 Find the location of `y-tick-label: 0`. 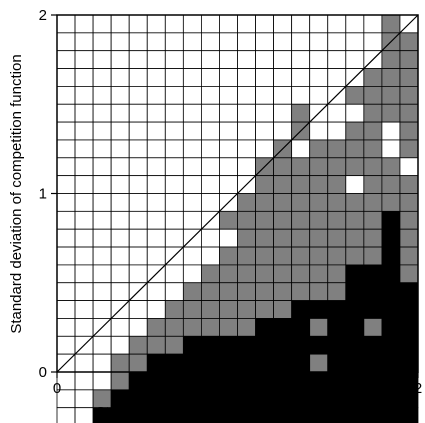

y-tick-label: 0 is located at coordinates (43, 372).